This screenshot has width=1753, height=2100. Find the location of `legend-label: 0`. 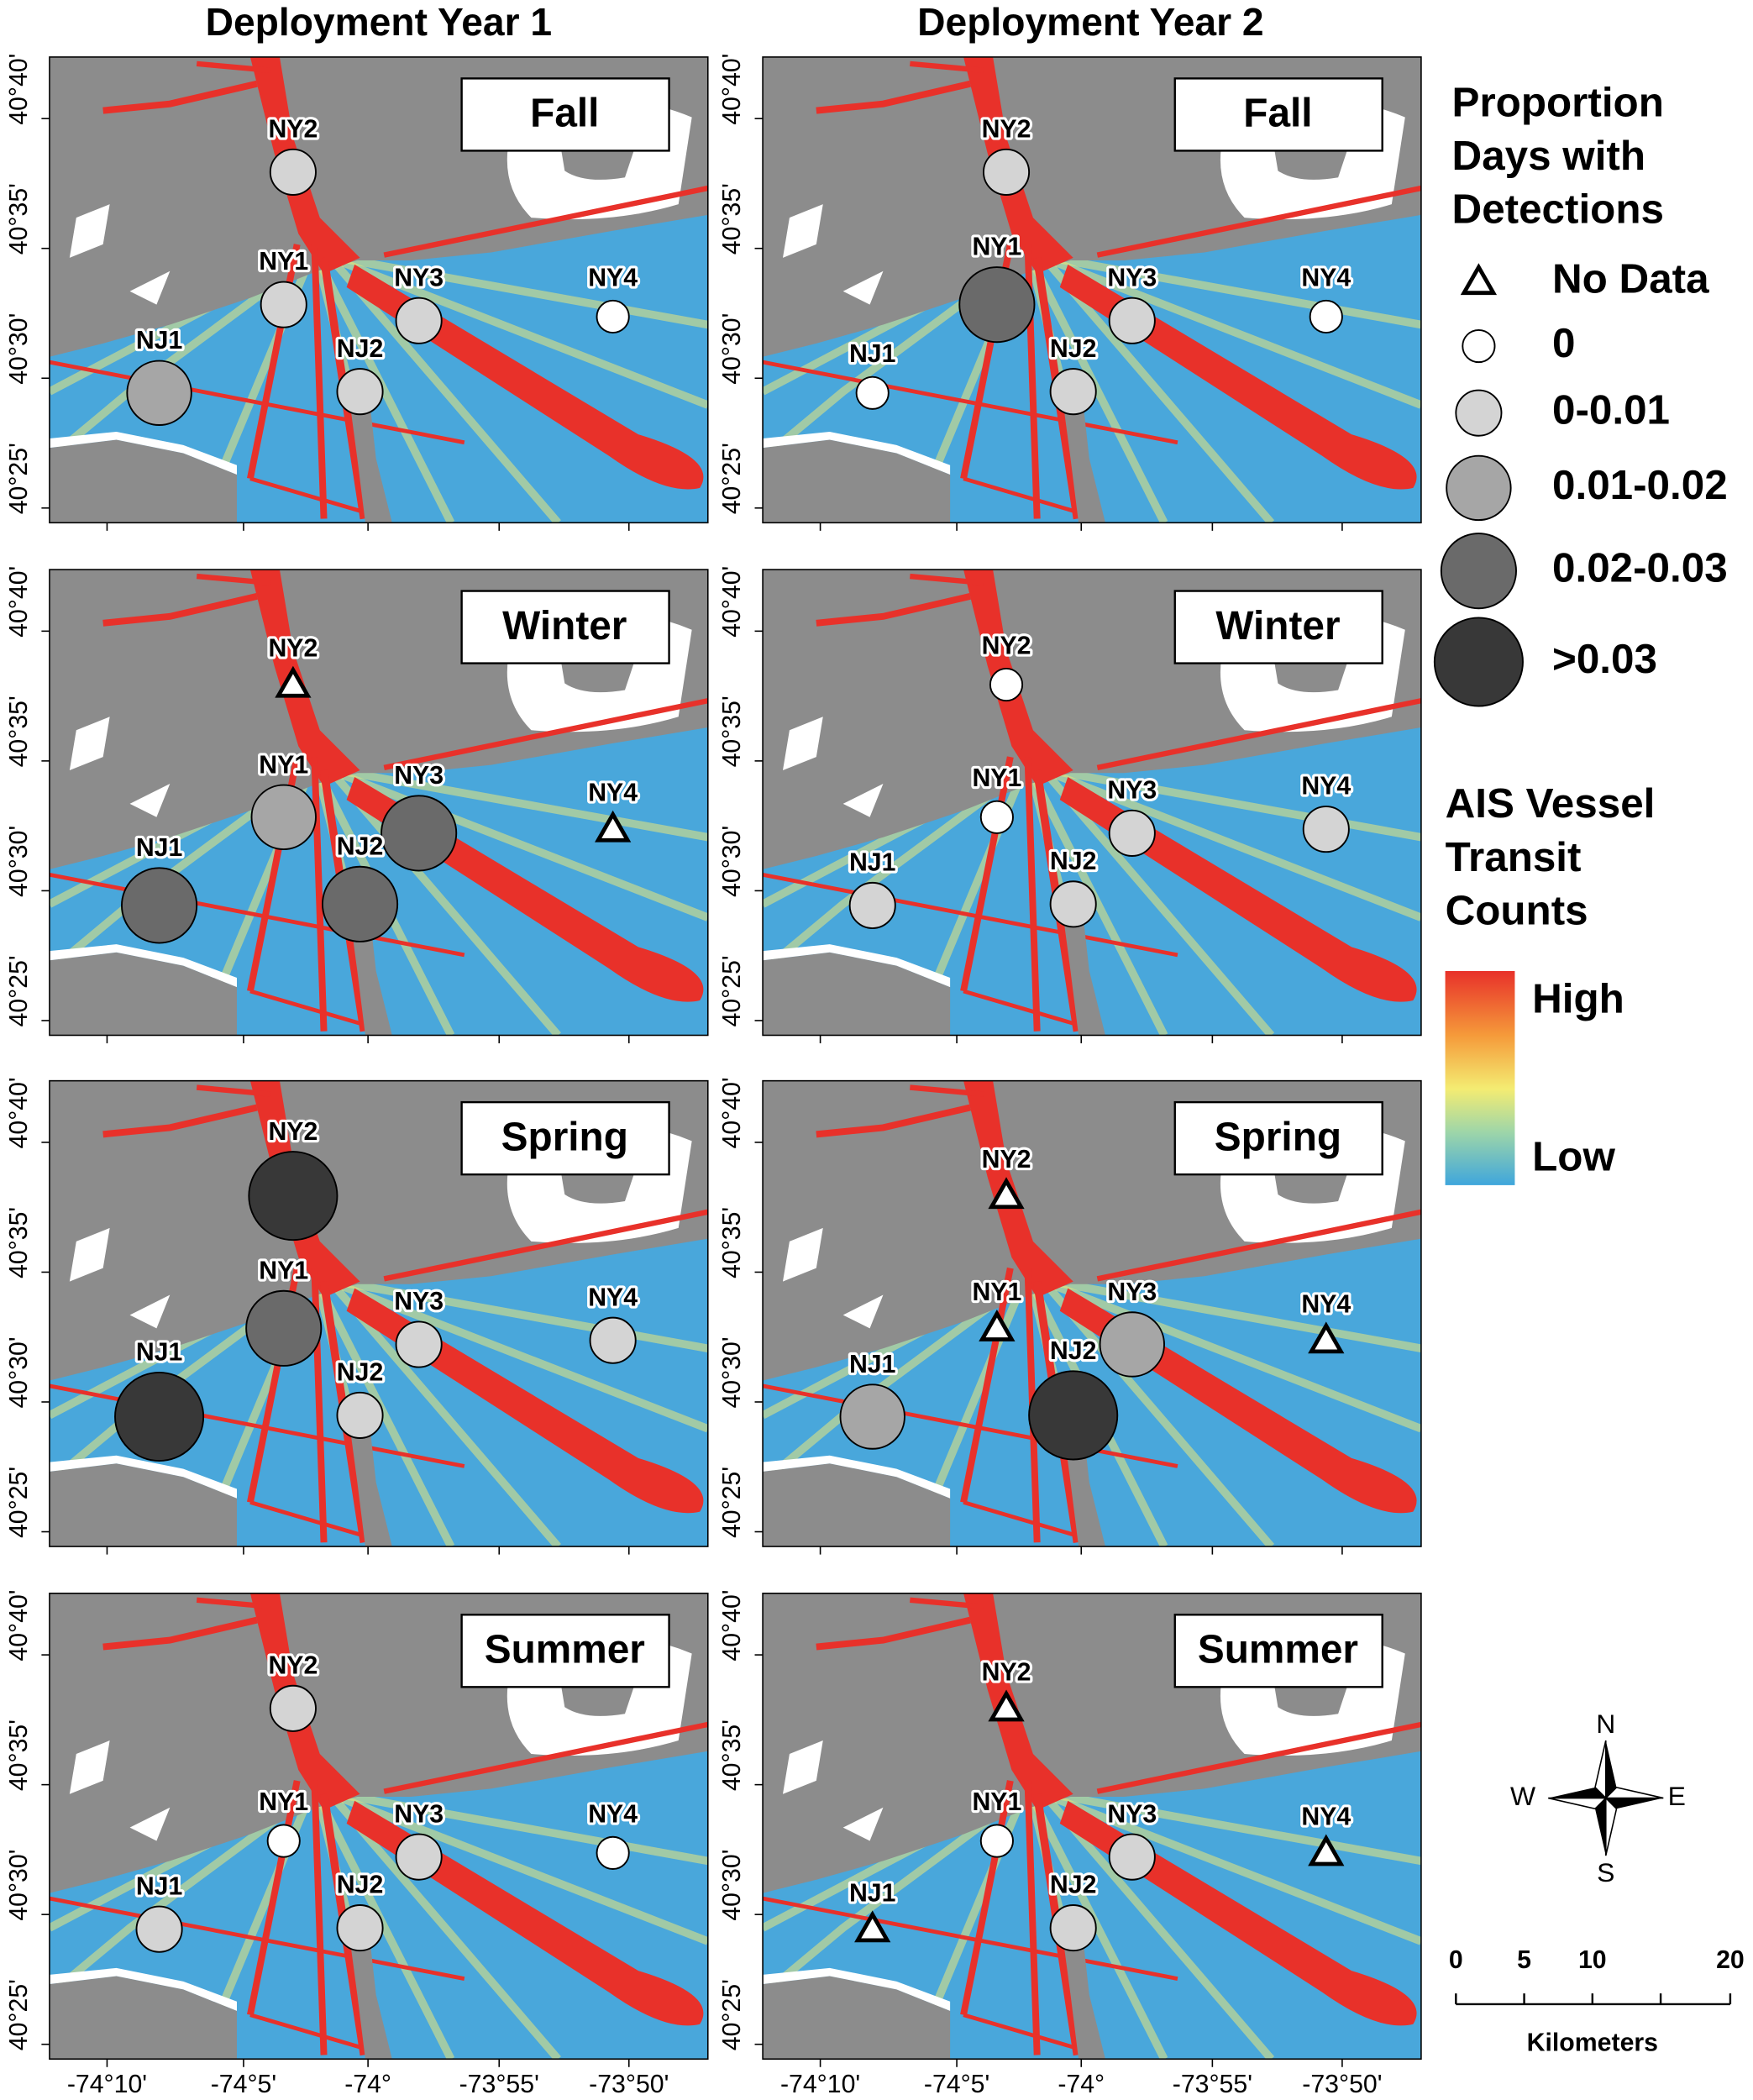

legend-label: 0 is located at coordinates (1563, 343).